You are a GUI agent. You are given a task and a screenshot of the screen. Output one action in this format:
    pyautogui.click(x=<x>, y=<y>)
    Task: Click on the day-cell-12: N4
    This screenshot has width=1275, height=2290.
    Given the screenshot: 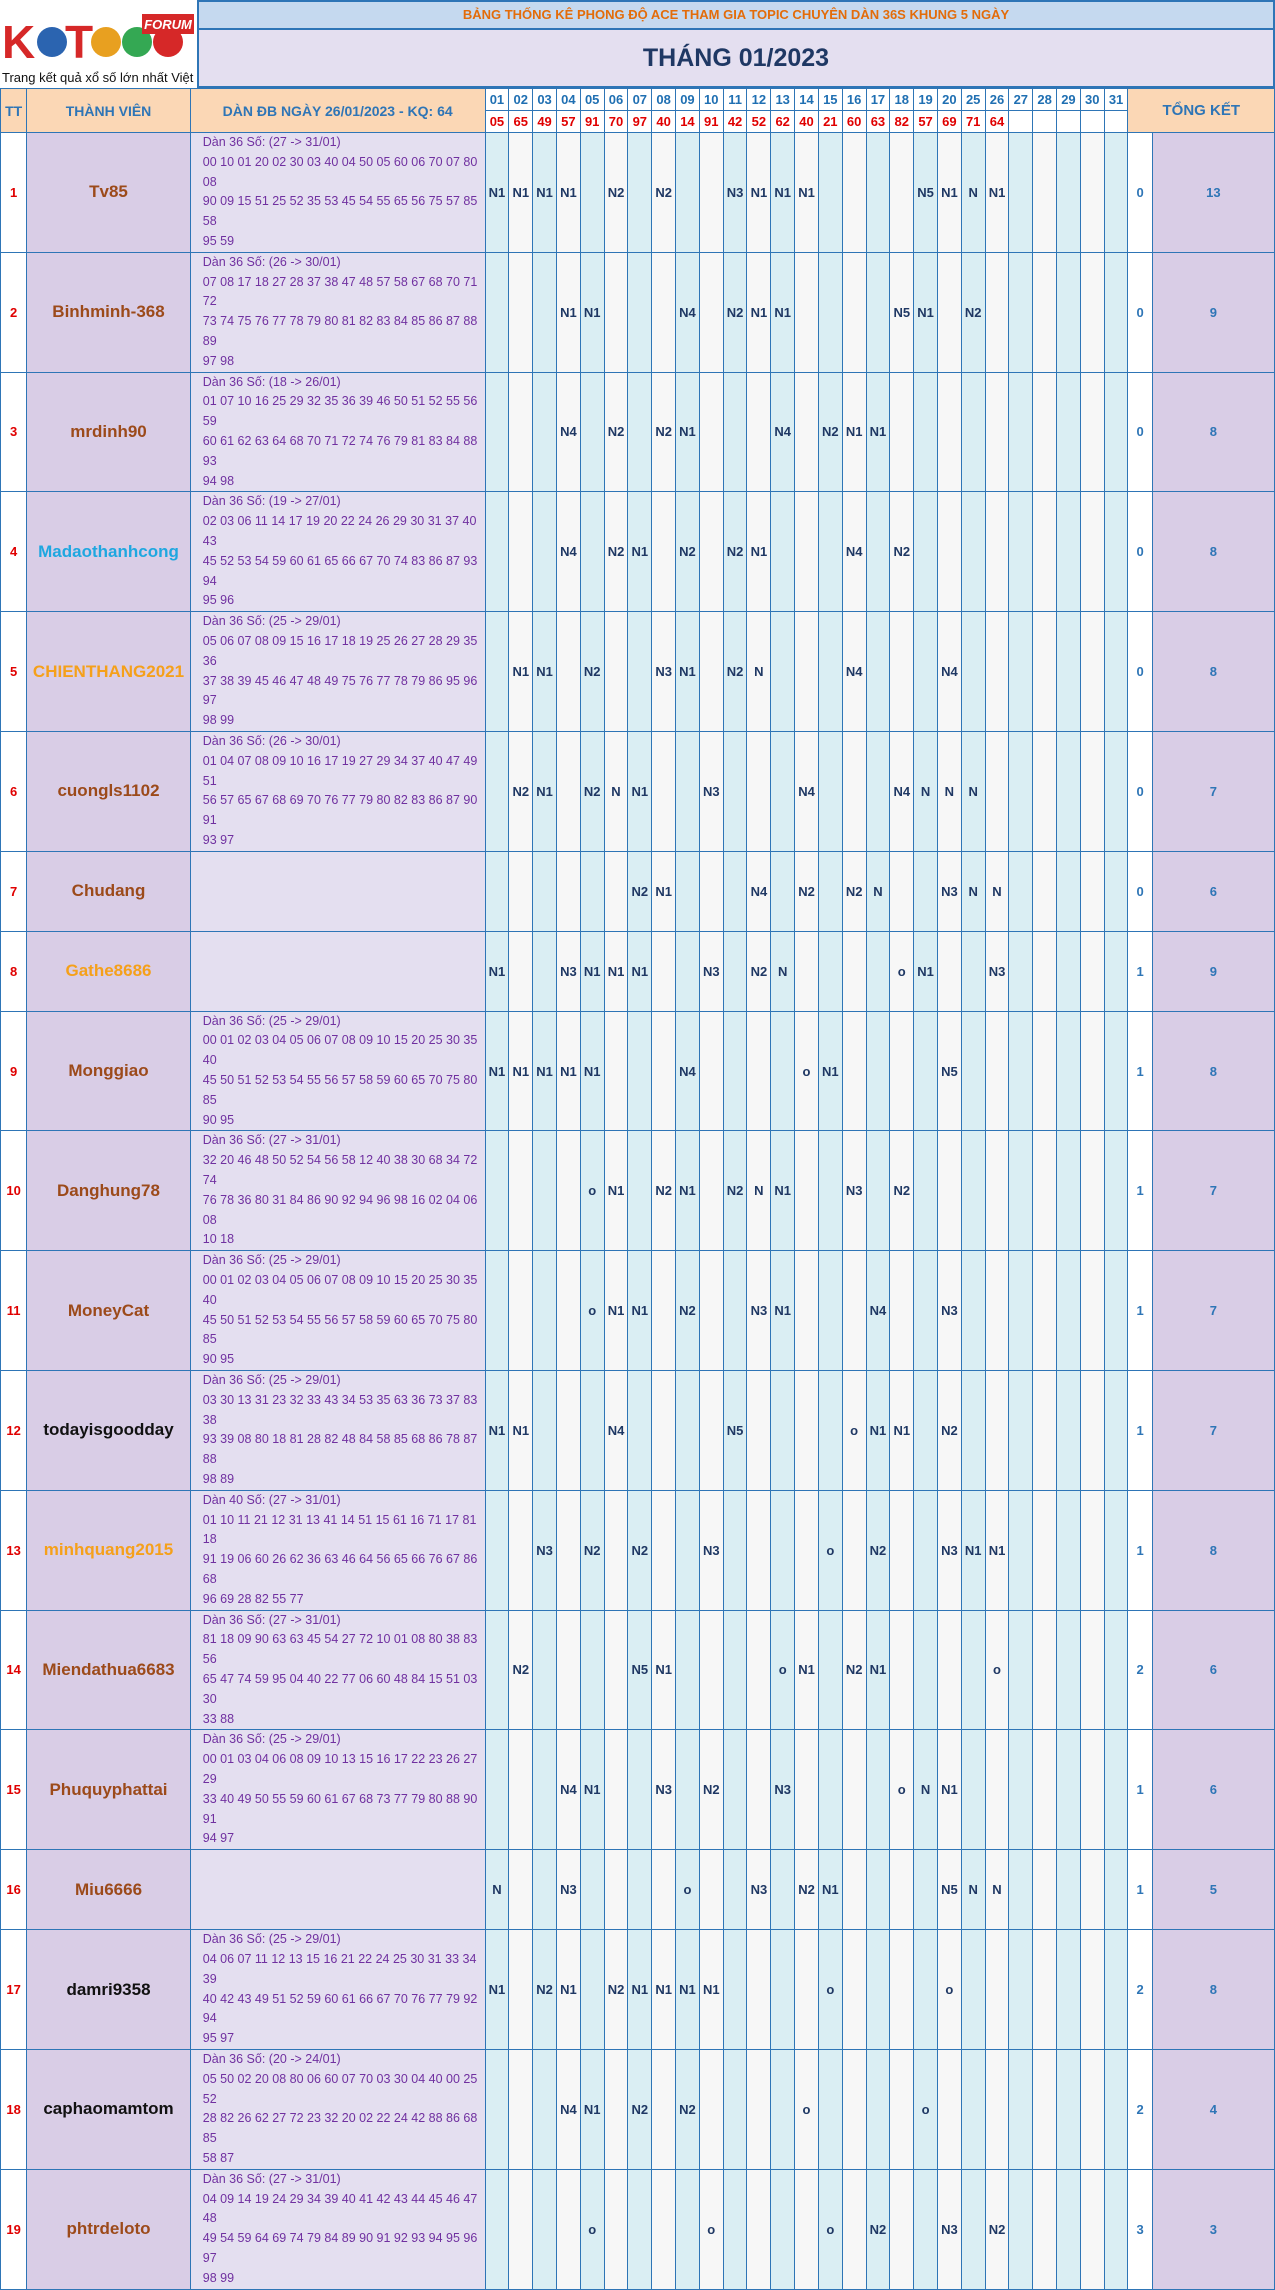 What is the action you would take?
    pyautogui.click(x=759, y=891)
    